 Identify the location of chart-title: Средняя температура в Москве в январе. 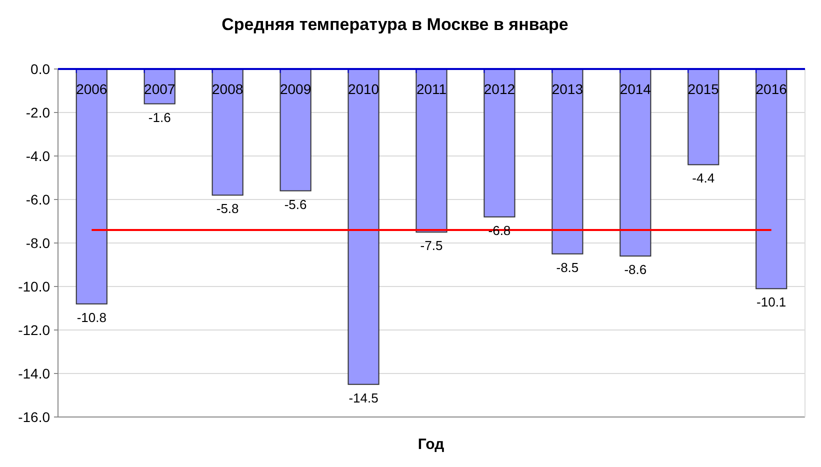
(395, 24).